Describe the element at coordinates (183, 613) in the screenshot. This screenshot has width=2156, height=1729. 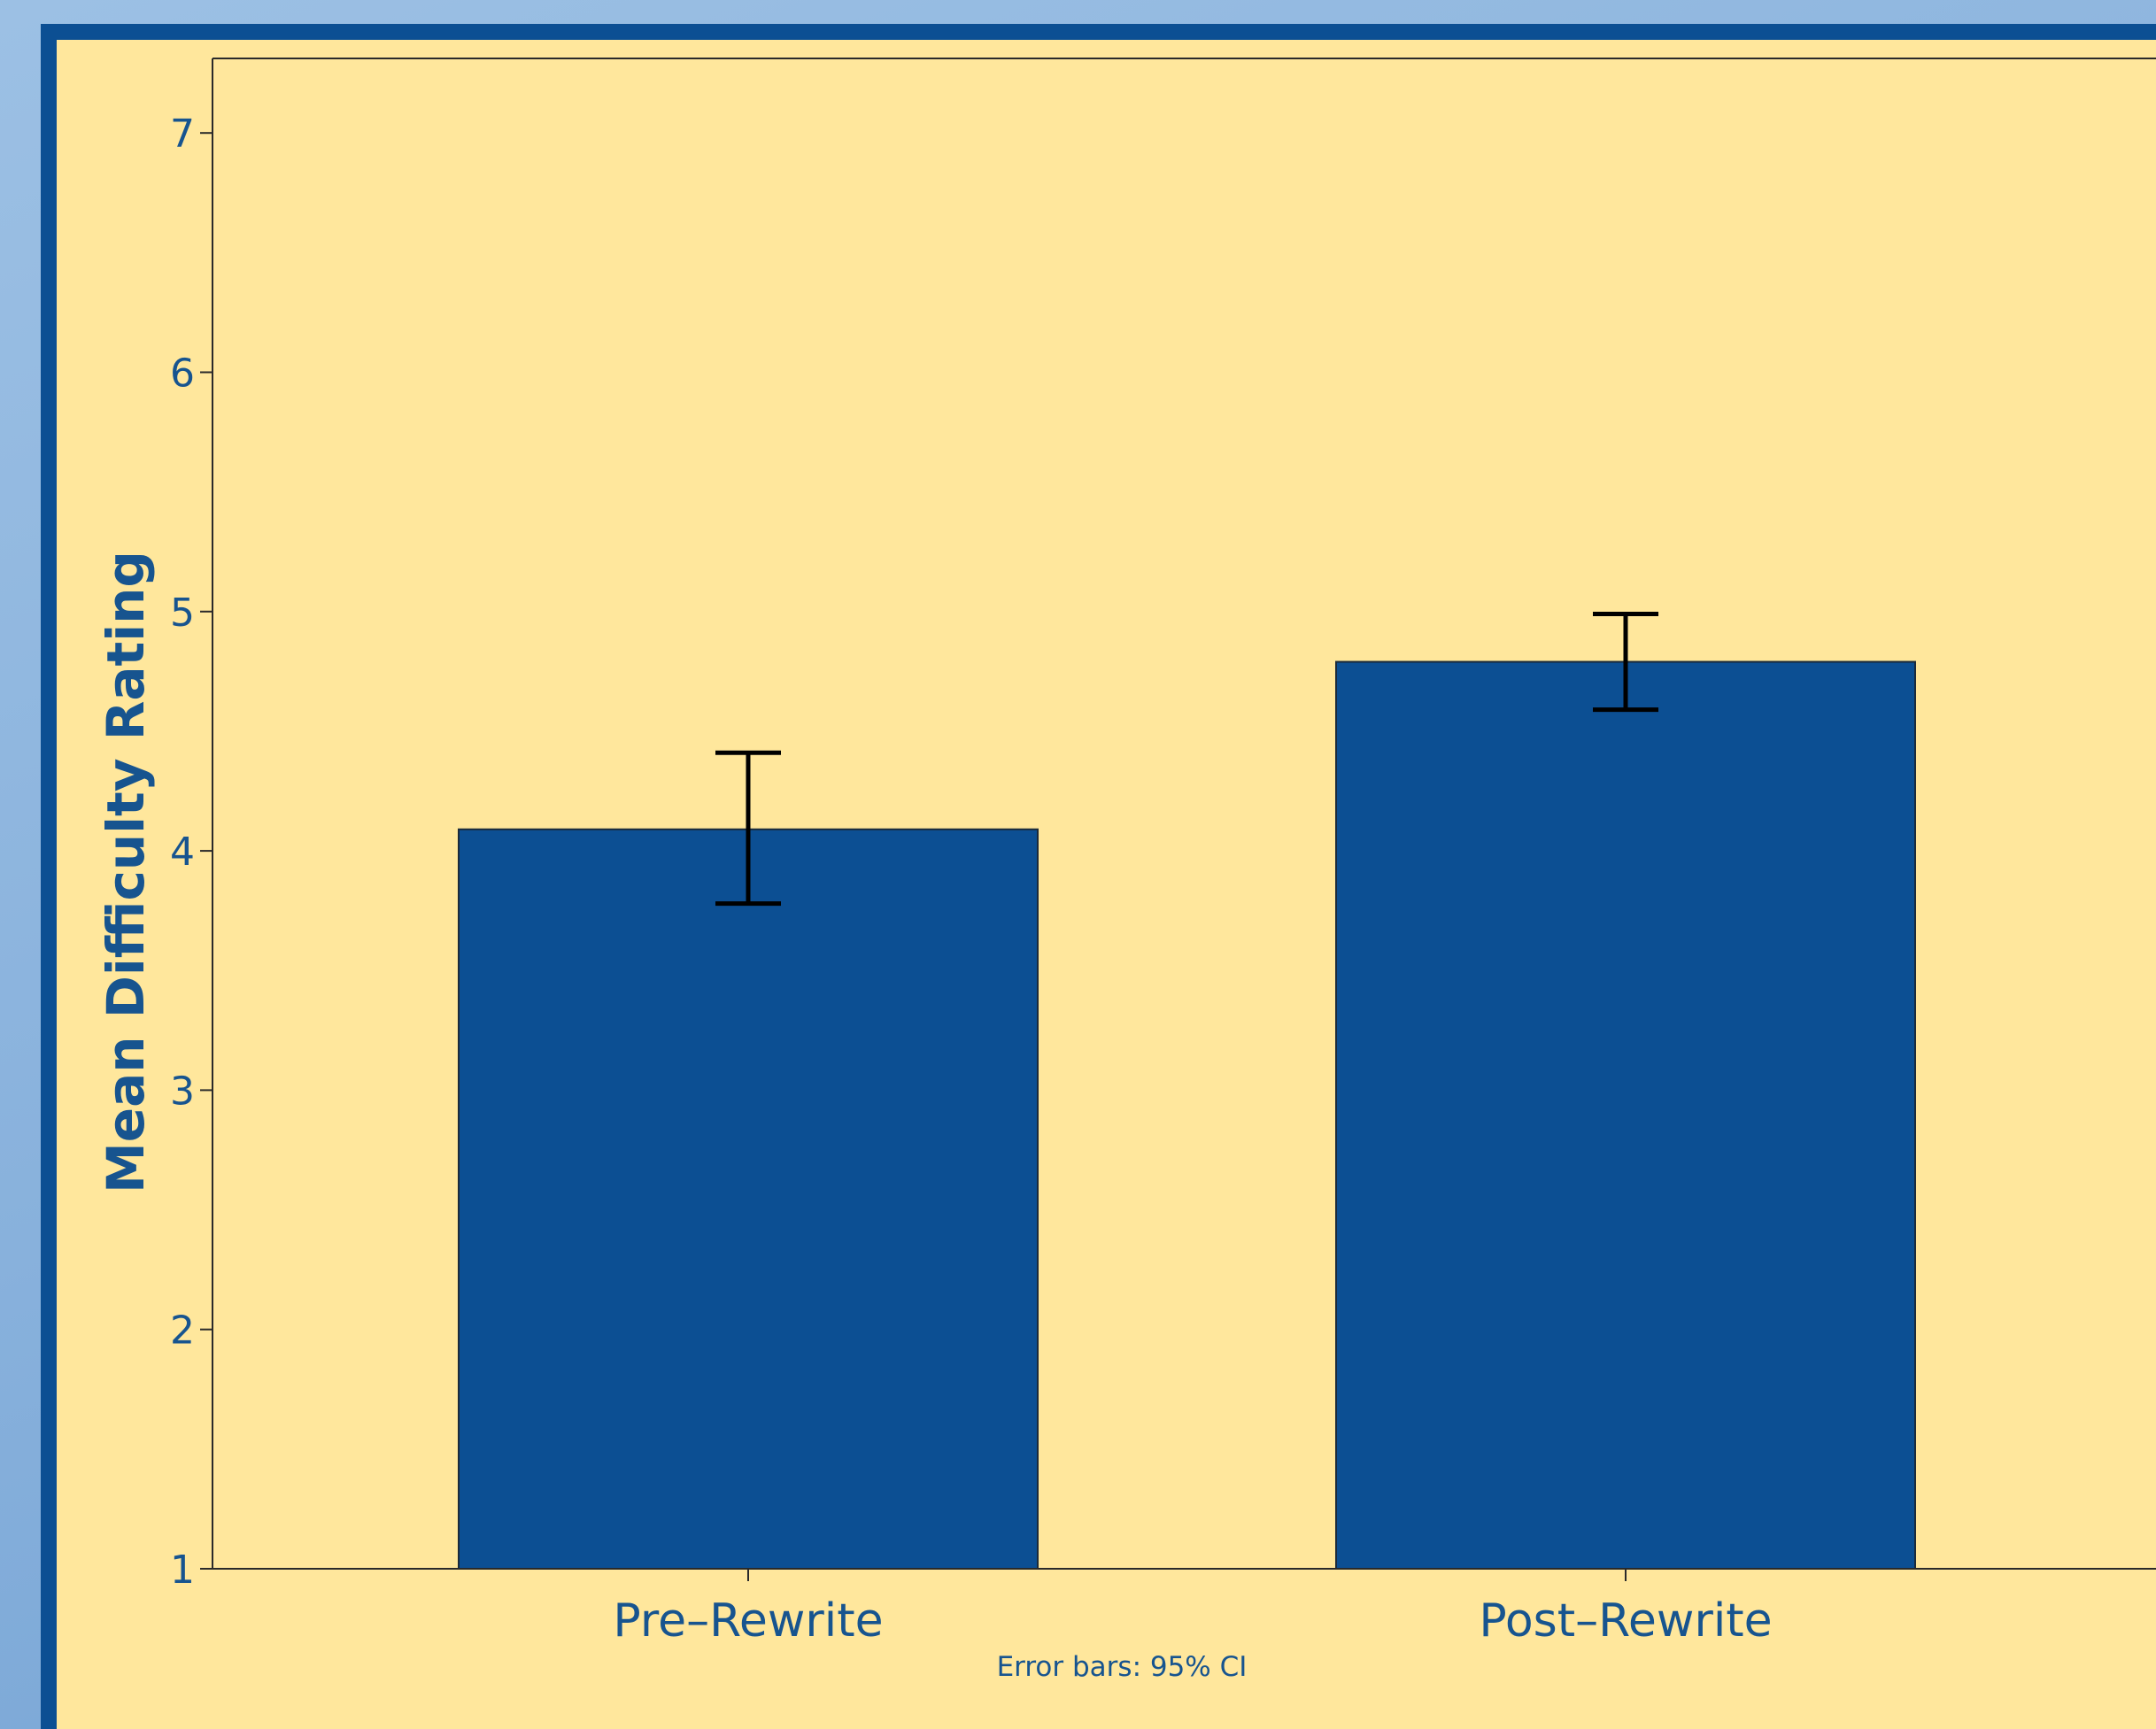
I see `y-tick-label: 5` at that location.